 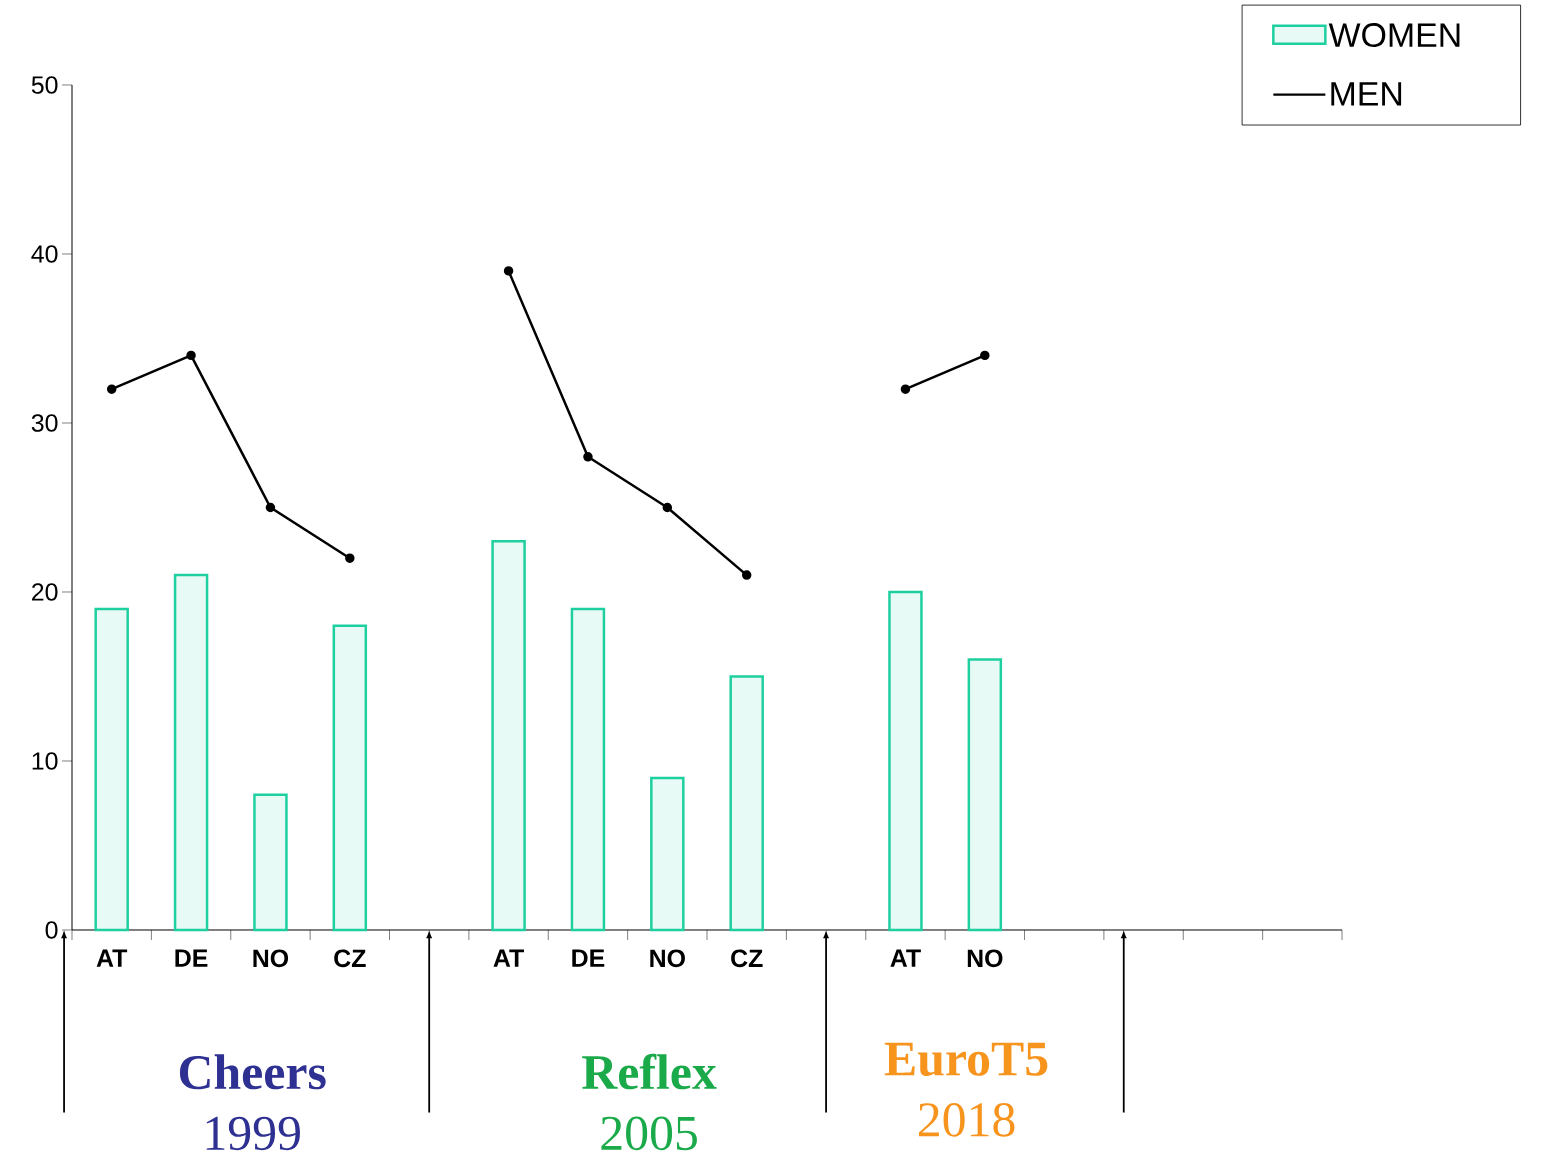 I want to click on y-tick-label: 10, so click(x=45, y=761).